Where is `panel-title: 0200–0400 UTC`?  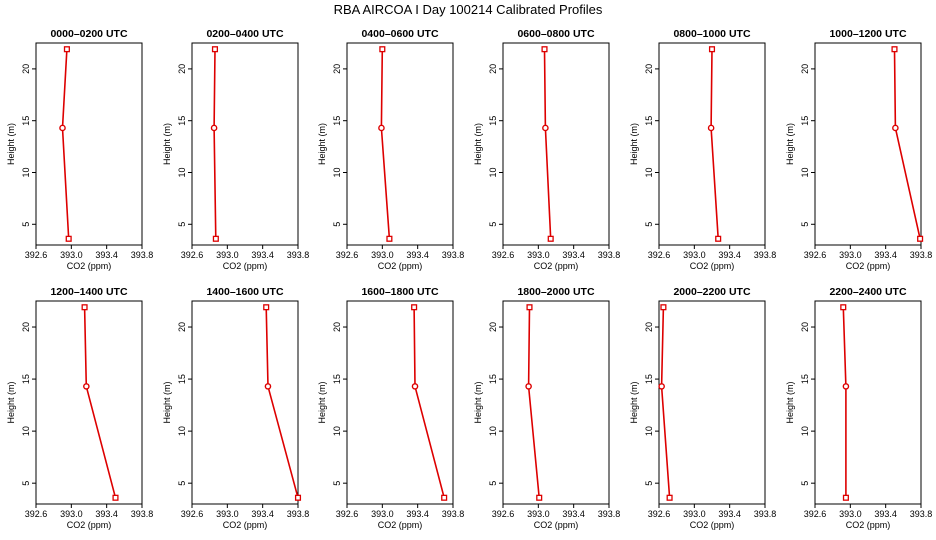 panel-title: 0200–0400 UTC is located at coordinates (244, 34).